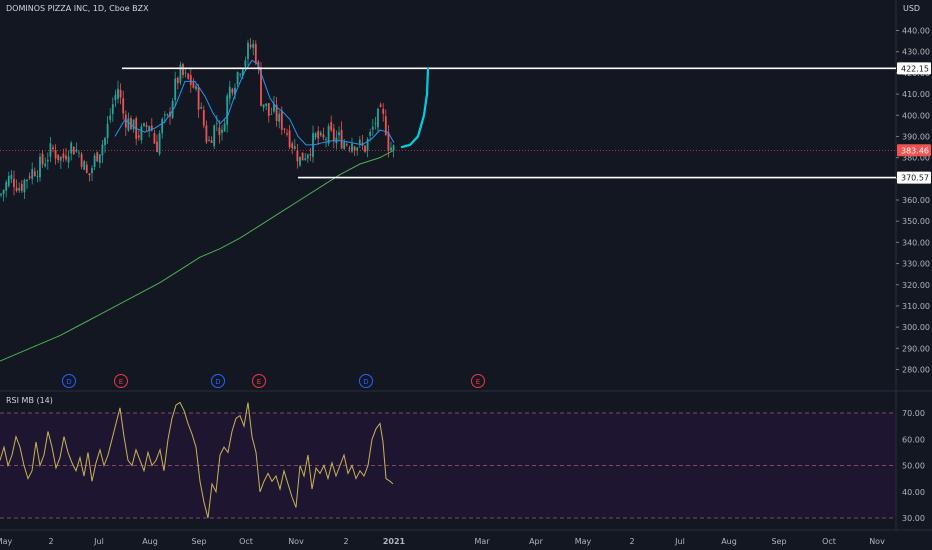  Describe the element at coordinates (913, 518) in the screenshot. I see `rsi-tick-label: 30.00` at that location.